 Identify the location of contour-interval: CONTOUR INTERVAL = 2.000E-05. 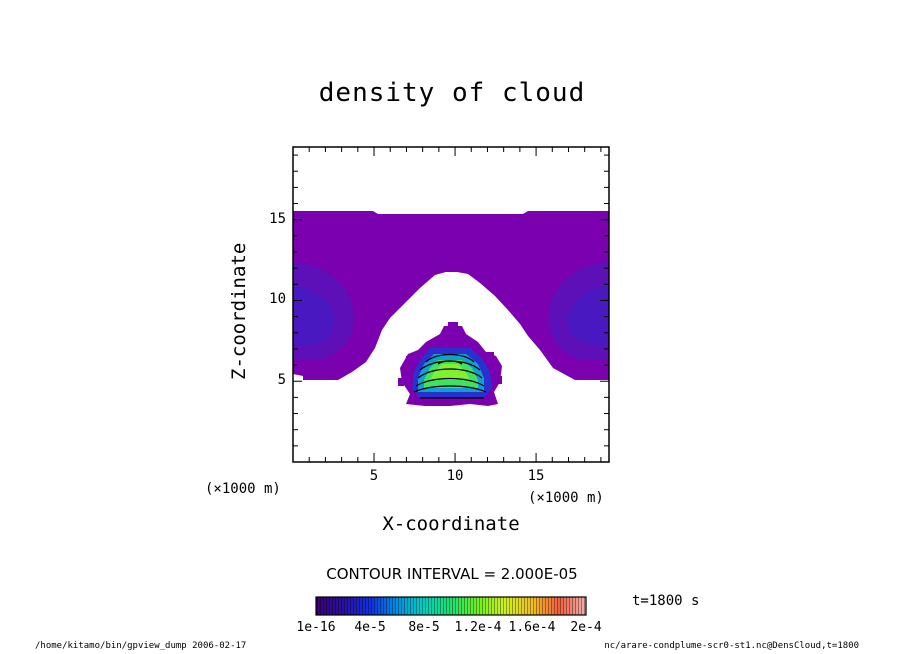
(452, 574).